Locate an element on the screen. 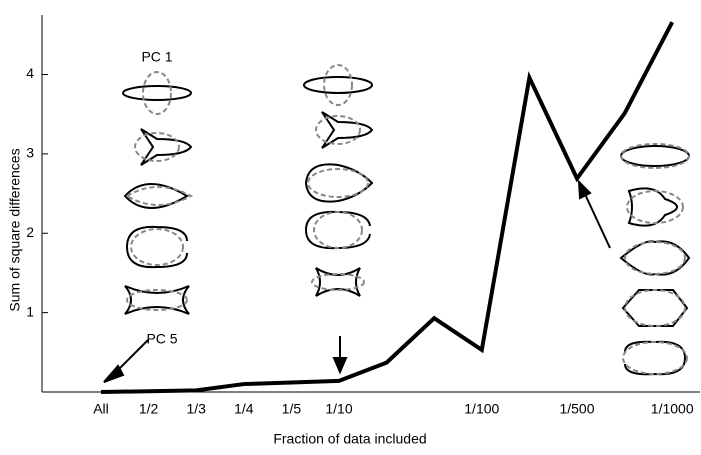  y-tick-label: 3 is located at coordinates (30, 153).